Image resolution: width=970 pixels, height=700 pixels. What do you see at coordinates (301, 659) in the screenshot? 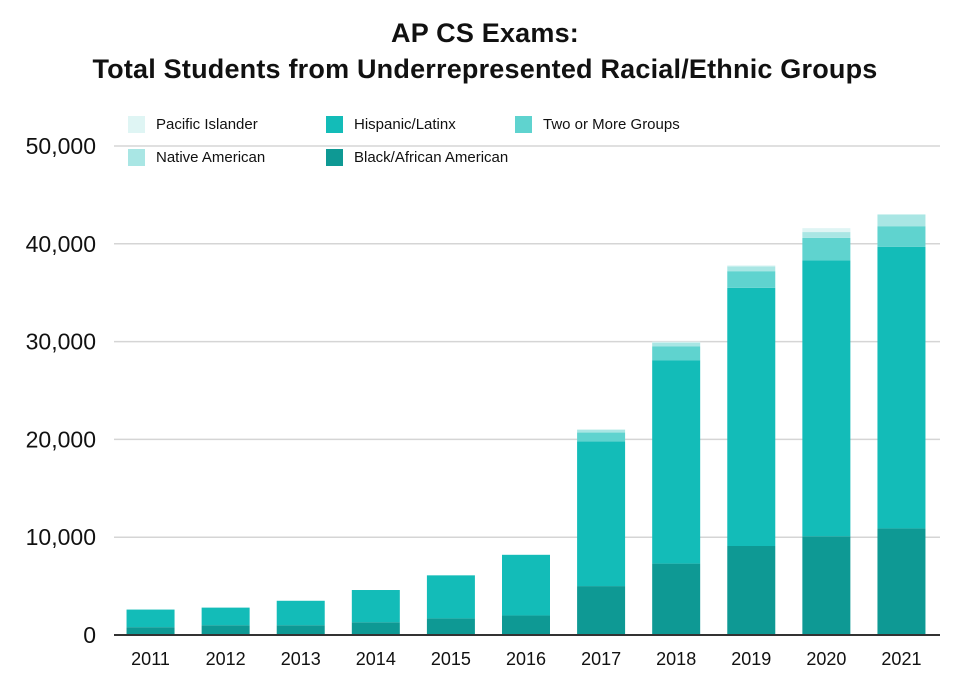
I see `x-tick-label: 2013` at bounding box center [301, 659].